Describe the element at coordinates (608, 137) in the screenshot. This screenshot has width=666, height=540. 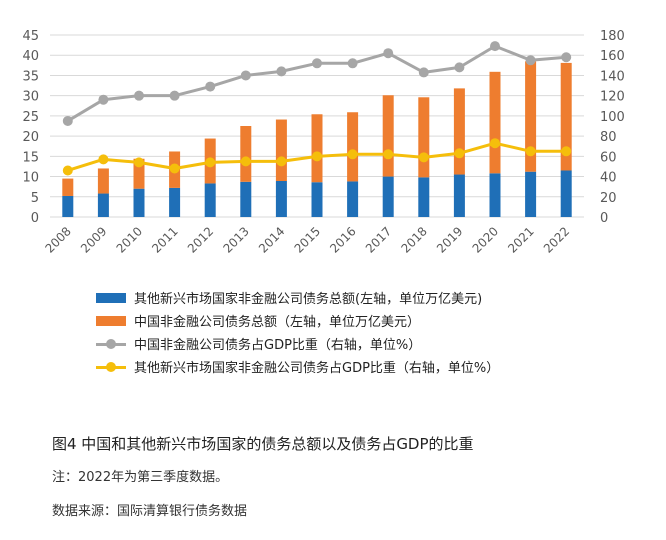
I see `right-axis-tick-label: 80` at that location.